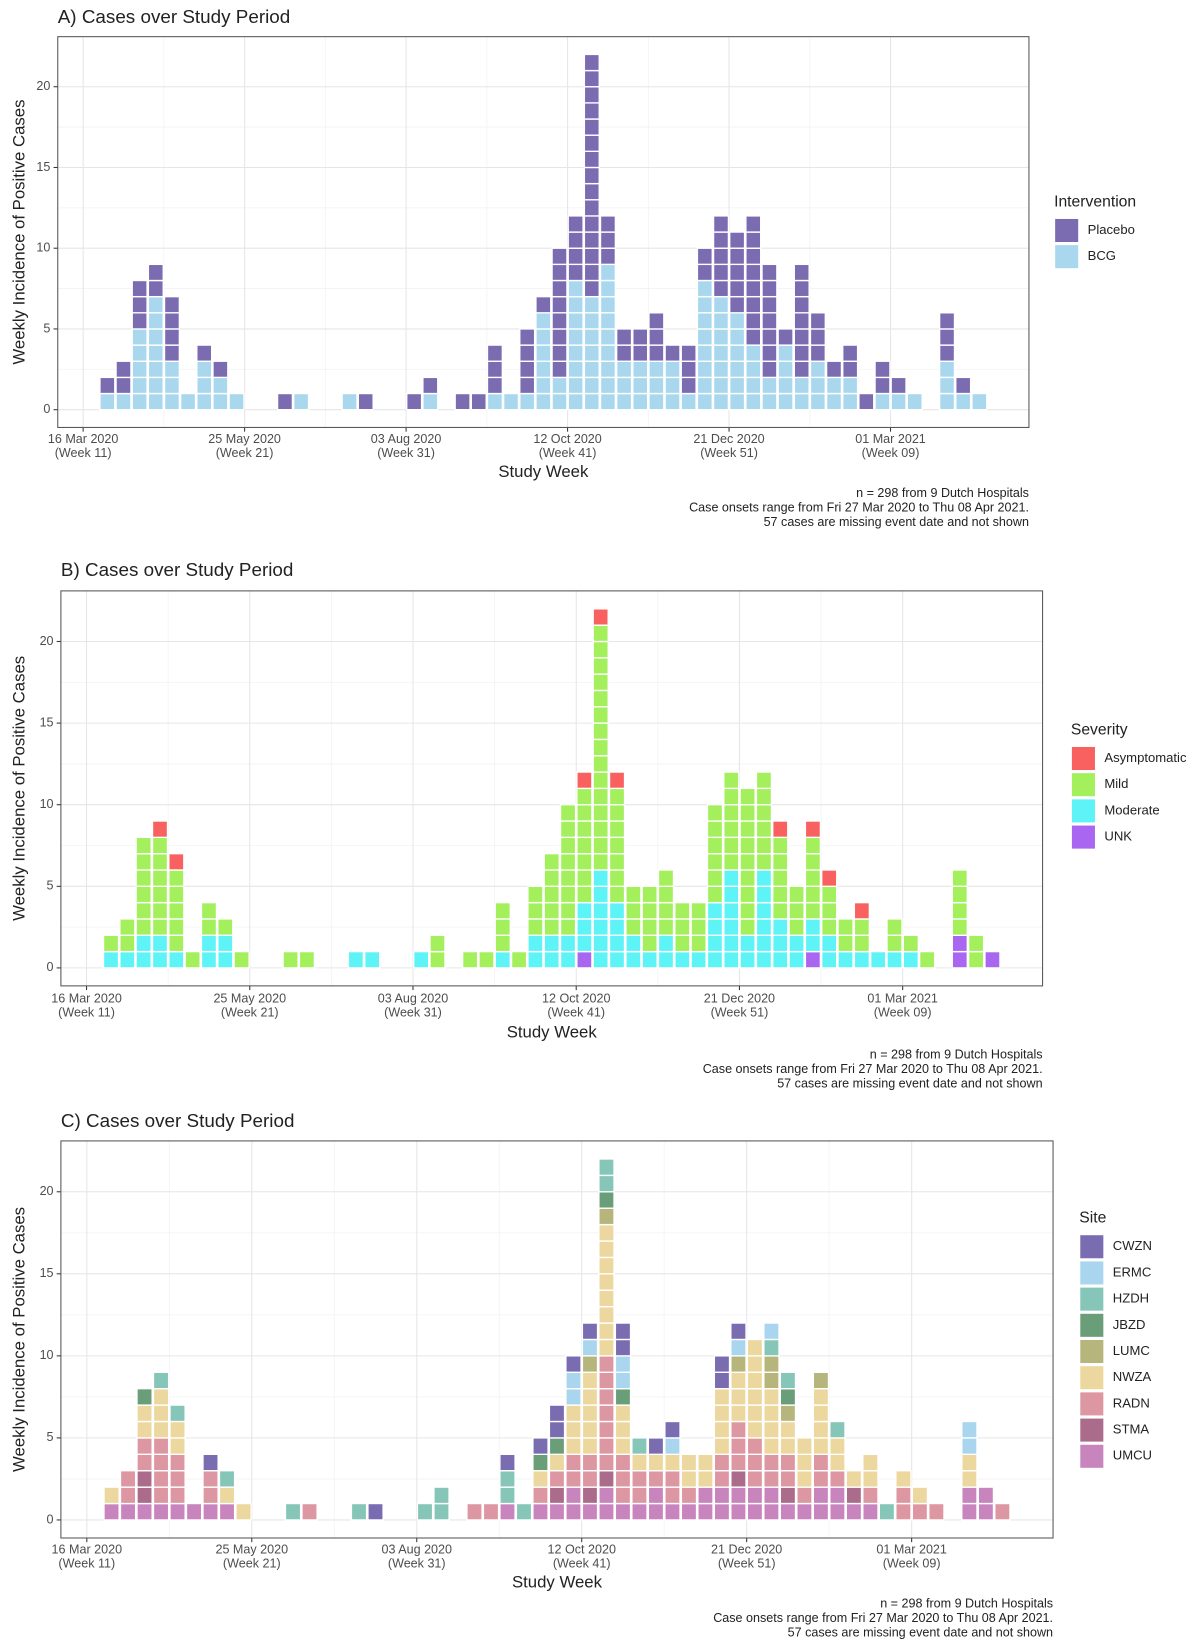 The image size is (1203, 1648). I want to click on label-line: (Week 11), so click(86, 1013).